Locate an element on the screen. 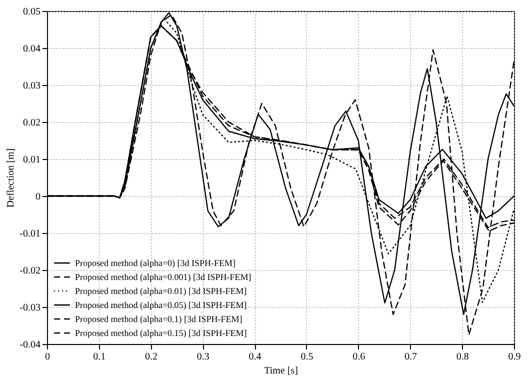 This screenshot has height=379, width=529. y-tick-label: -0.04 is located at coordinates (30, 345).